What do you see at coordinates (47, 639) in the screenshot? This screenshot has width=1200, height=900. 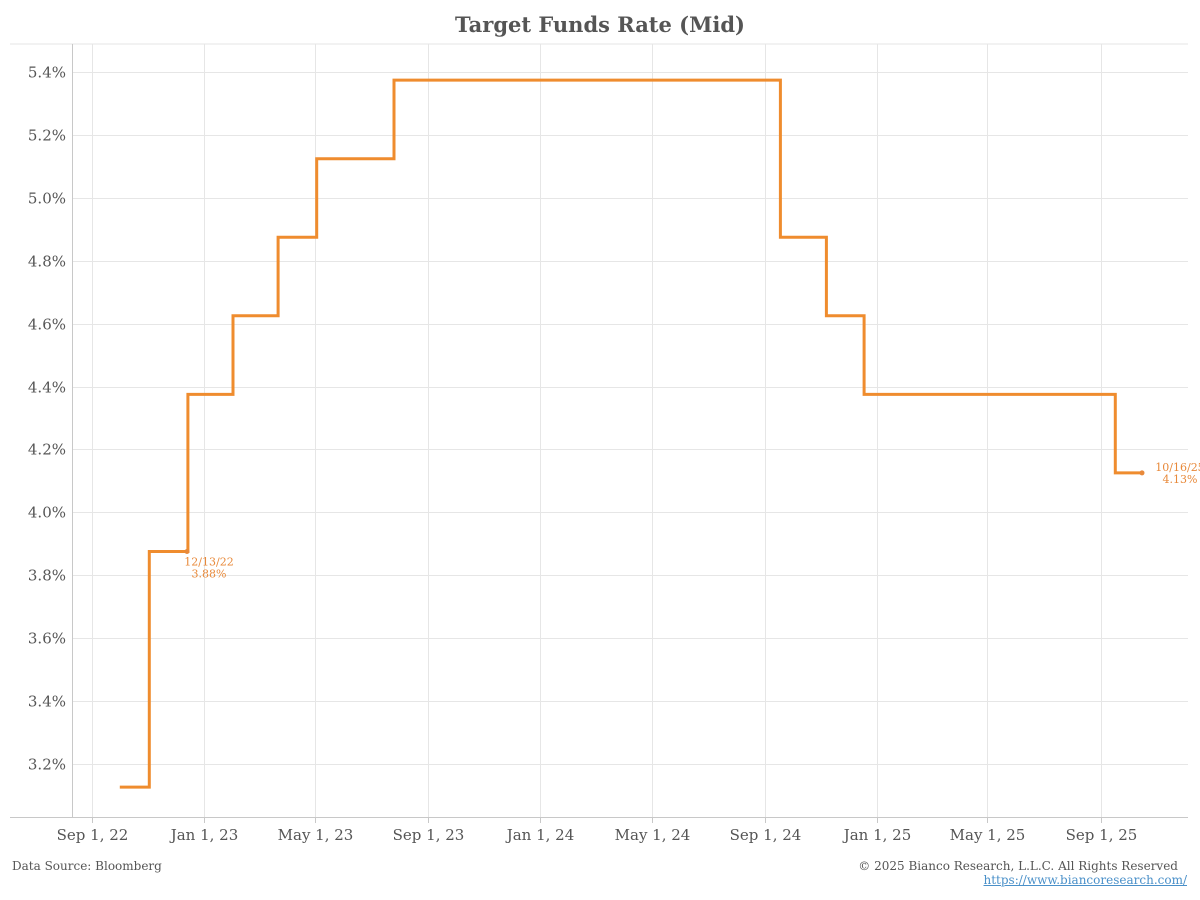 I see `y-tick-label: 3.6%` at bounding box center [47, 639].